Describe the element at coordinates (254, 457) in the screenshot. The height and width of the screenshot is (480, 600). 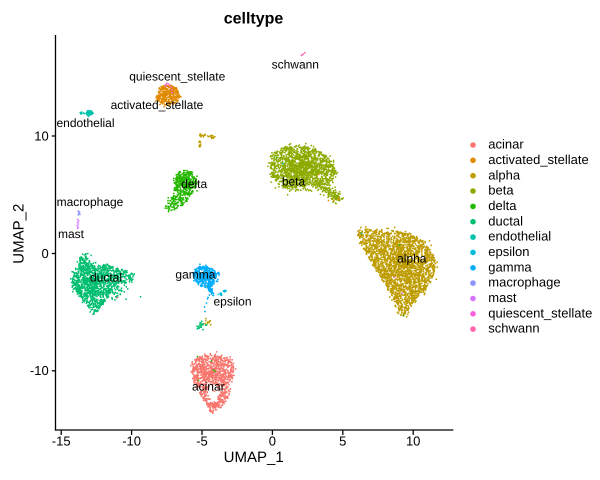
I see `svg-text: UMAP_1` at that location.